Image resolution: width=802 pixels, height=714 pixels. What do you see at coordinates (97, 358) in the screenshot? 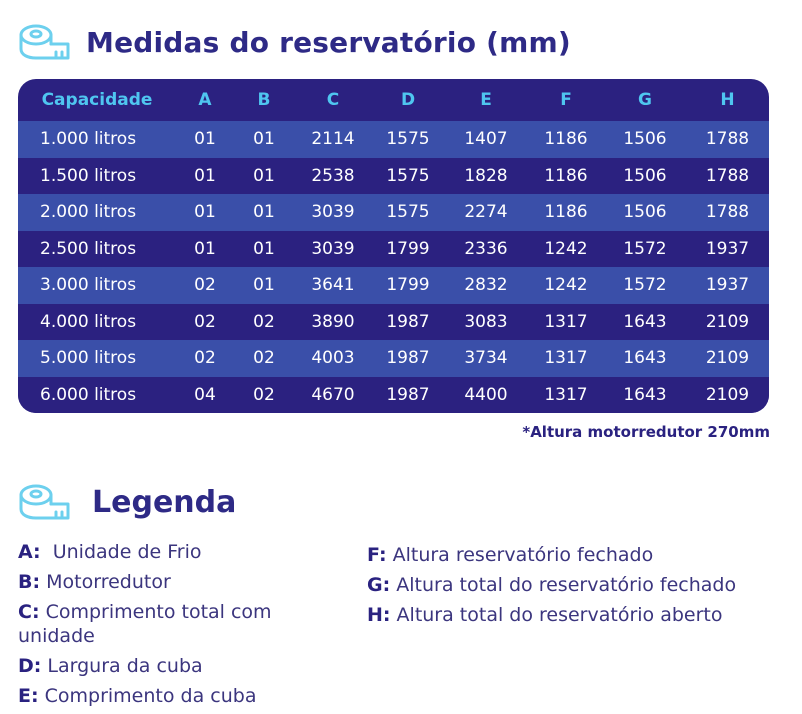
I see `capacity-cell: 5.000 litros` at bounding box center [97, 358].